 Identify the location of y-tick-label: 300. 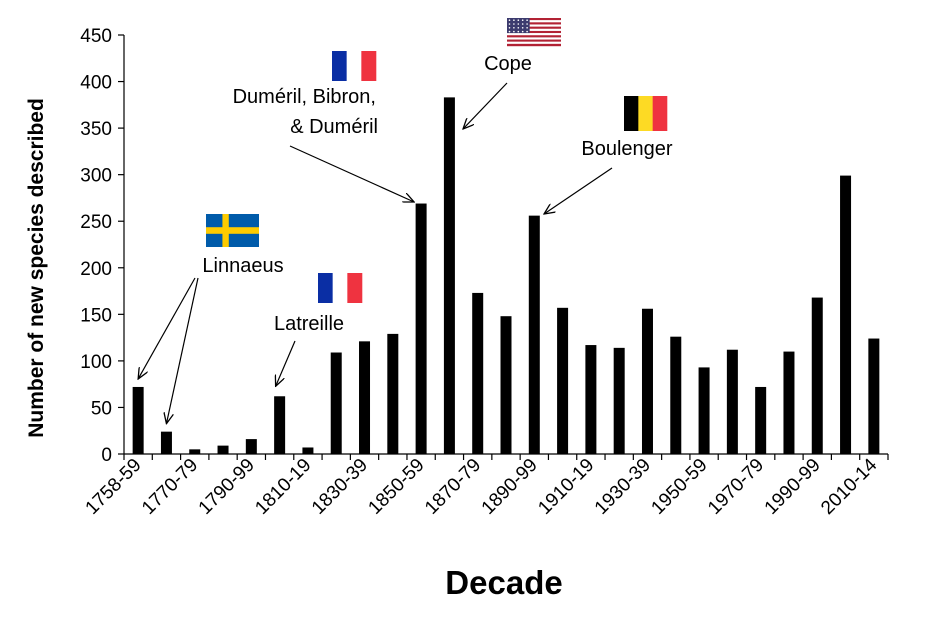
(96, 176).